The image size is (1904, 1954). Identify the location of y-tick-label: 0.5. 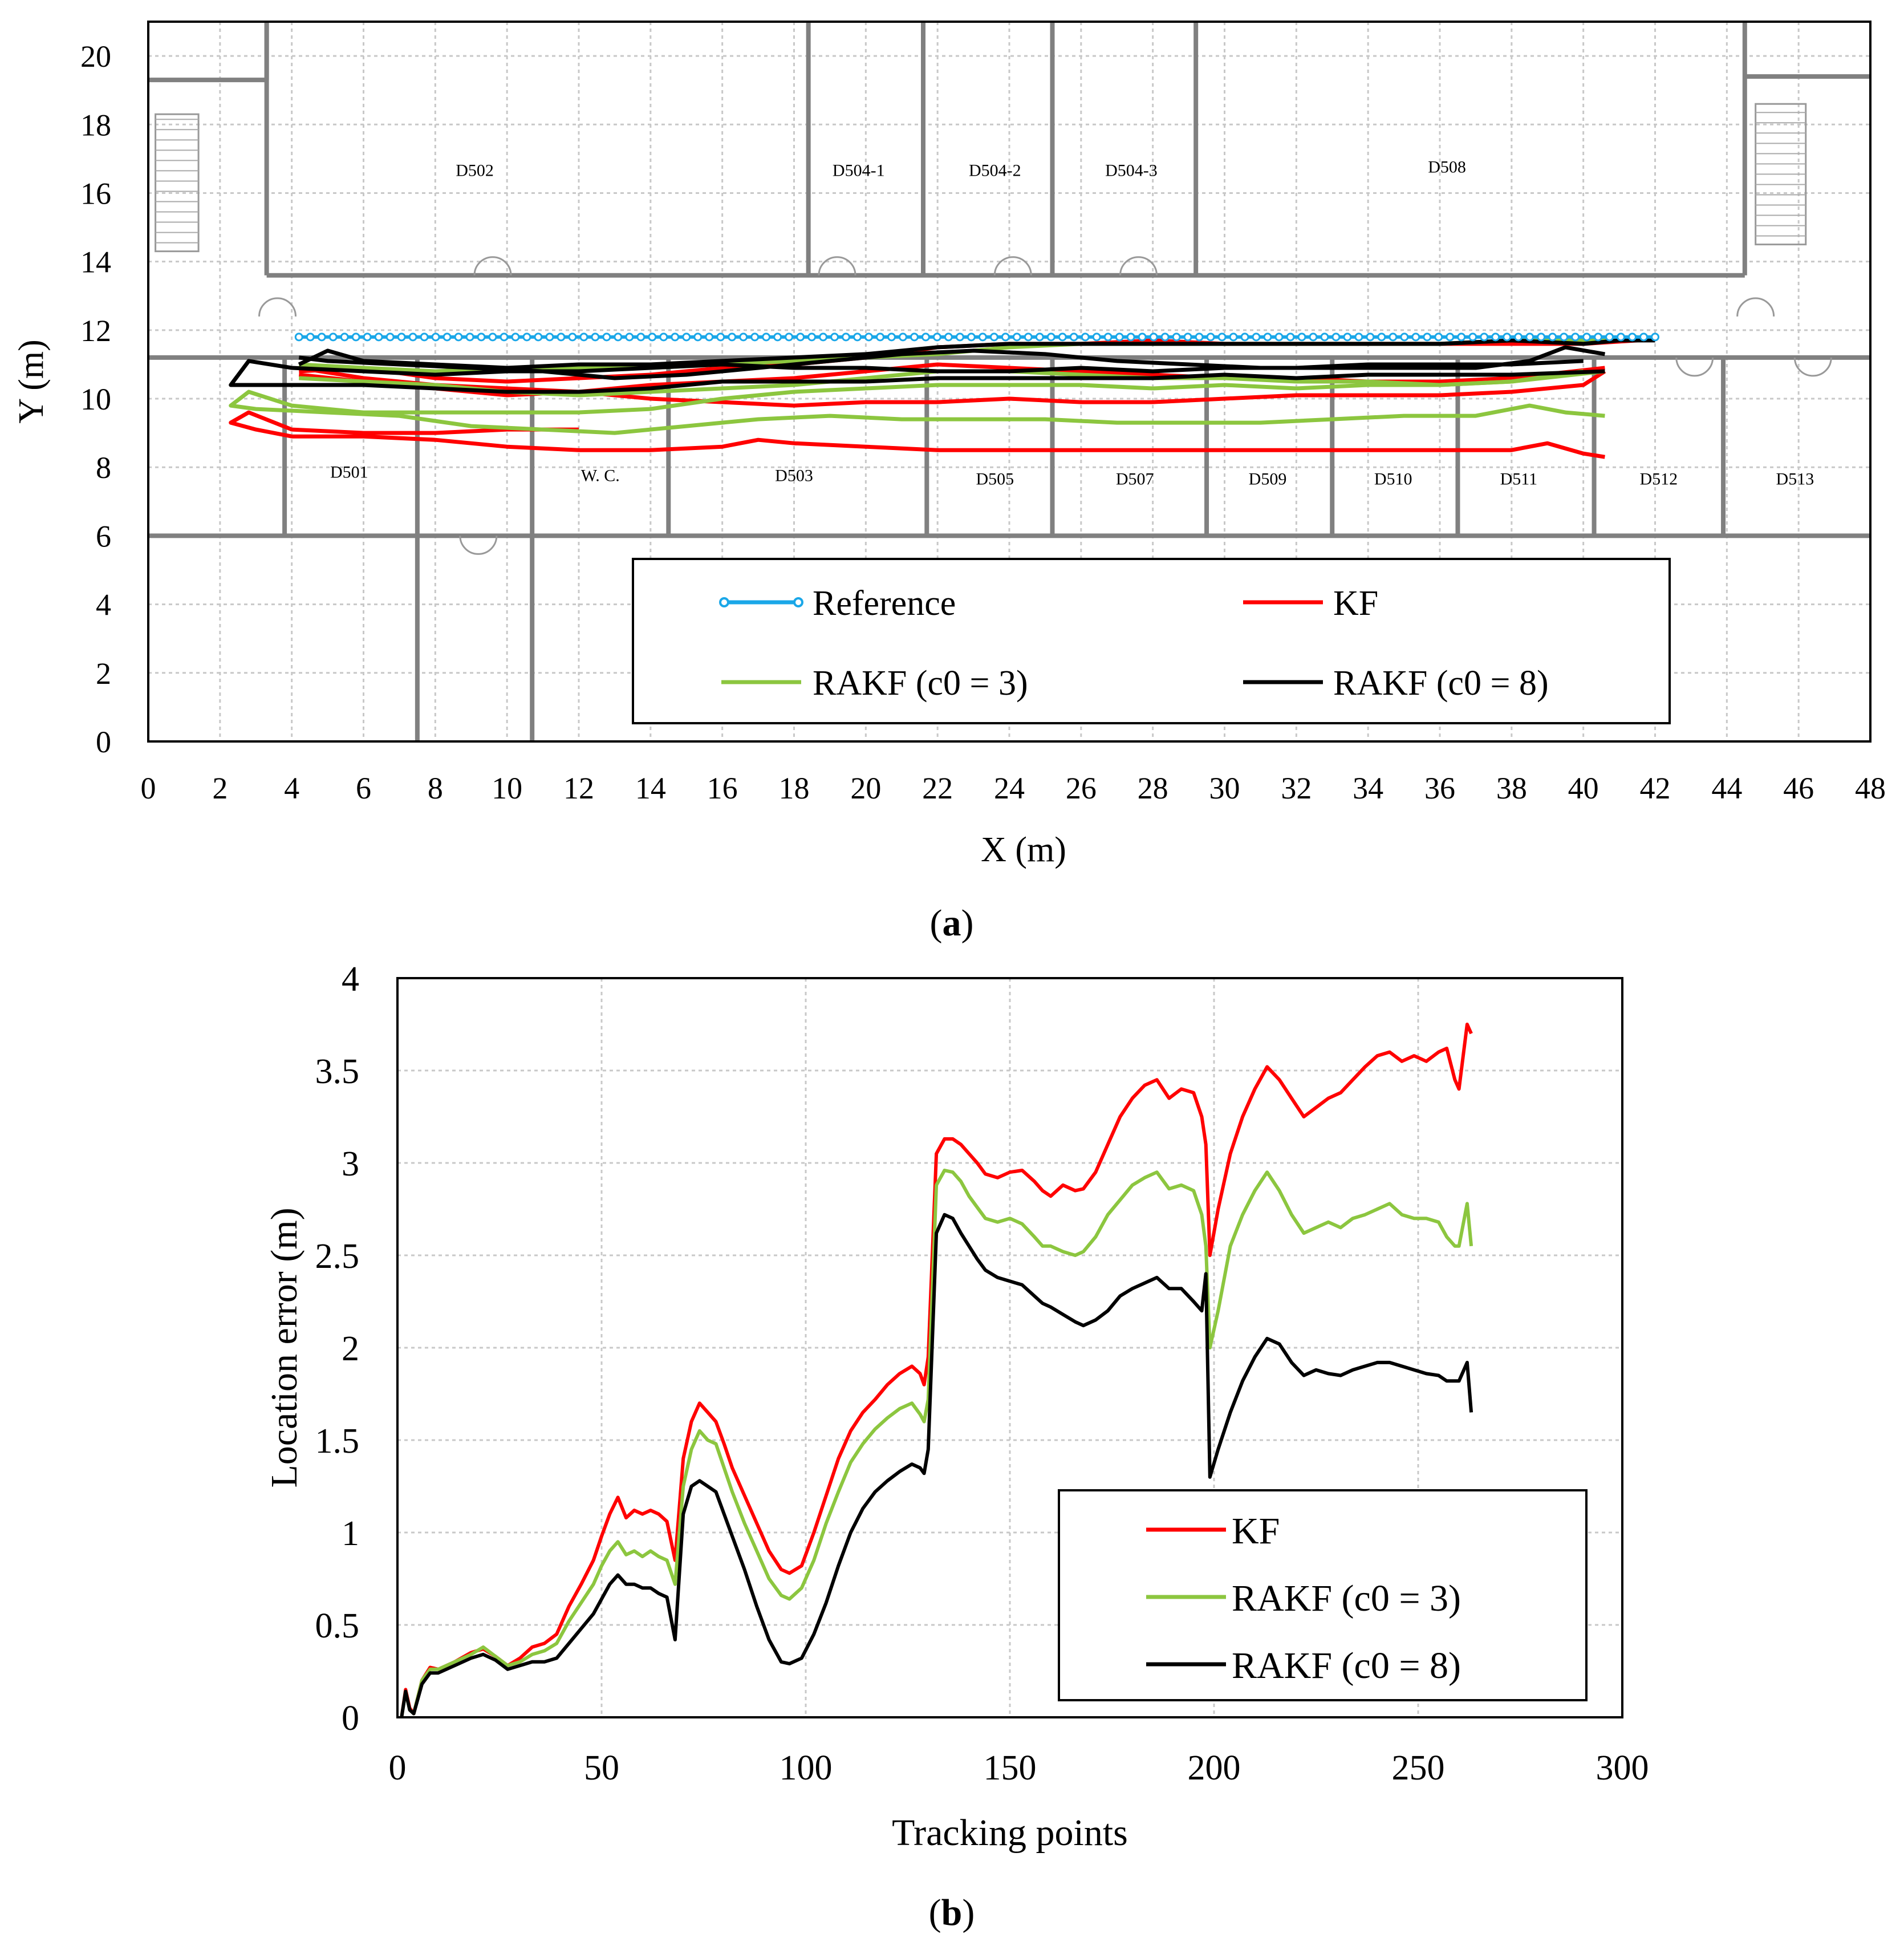
(337, 1626).